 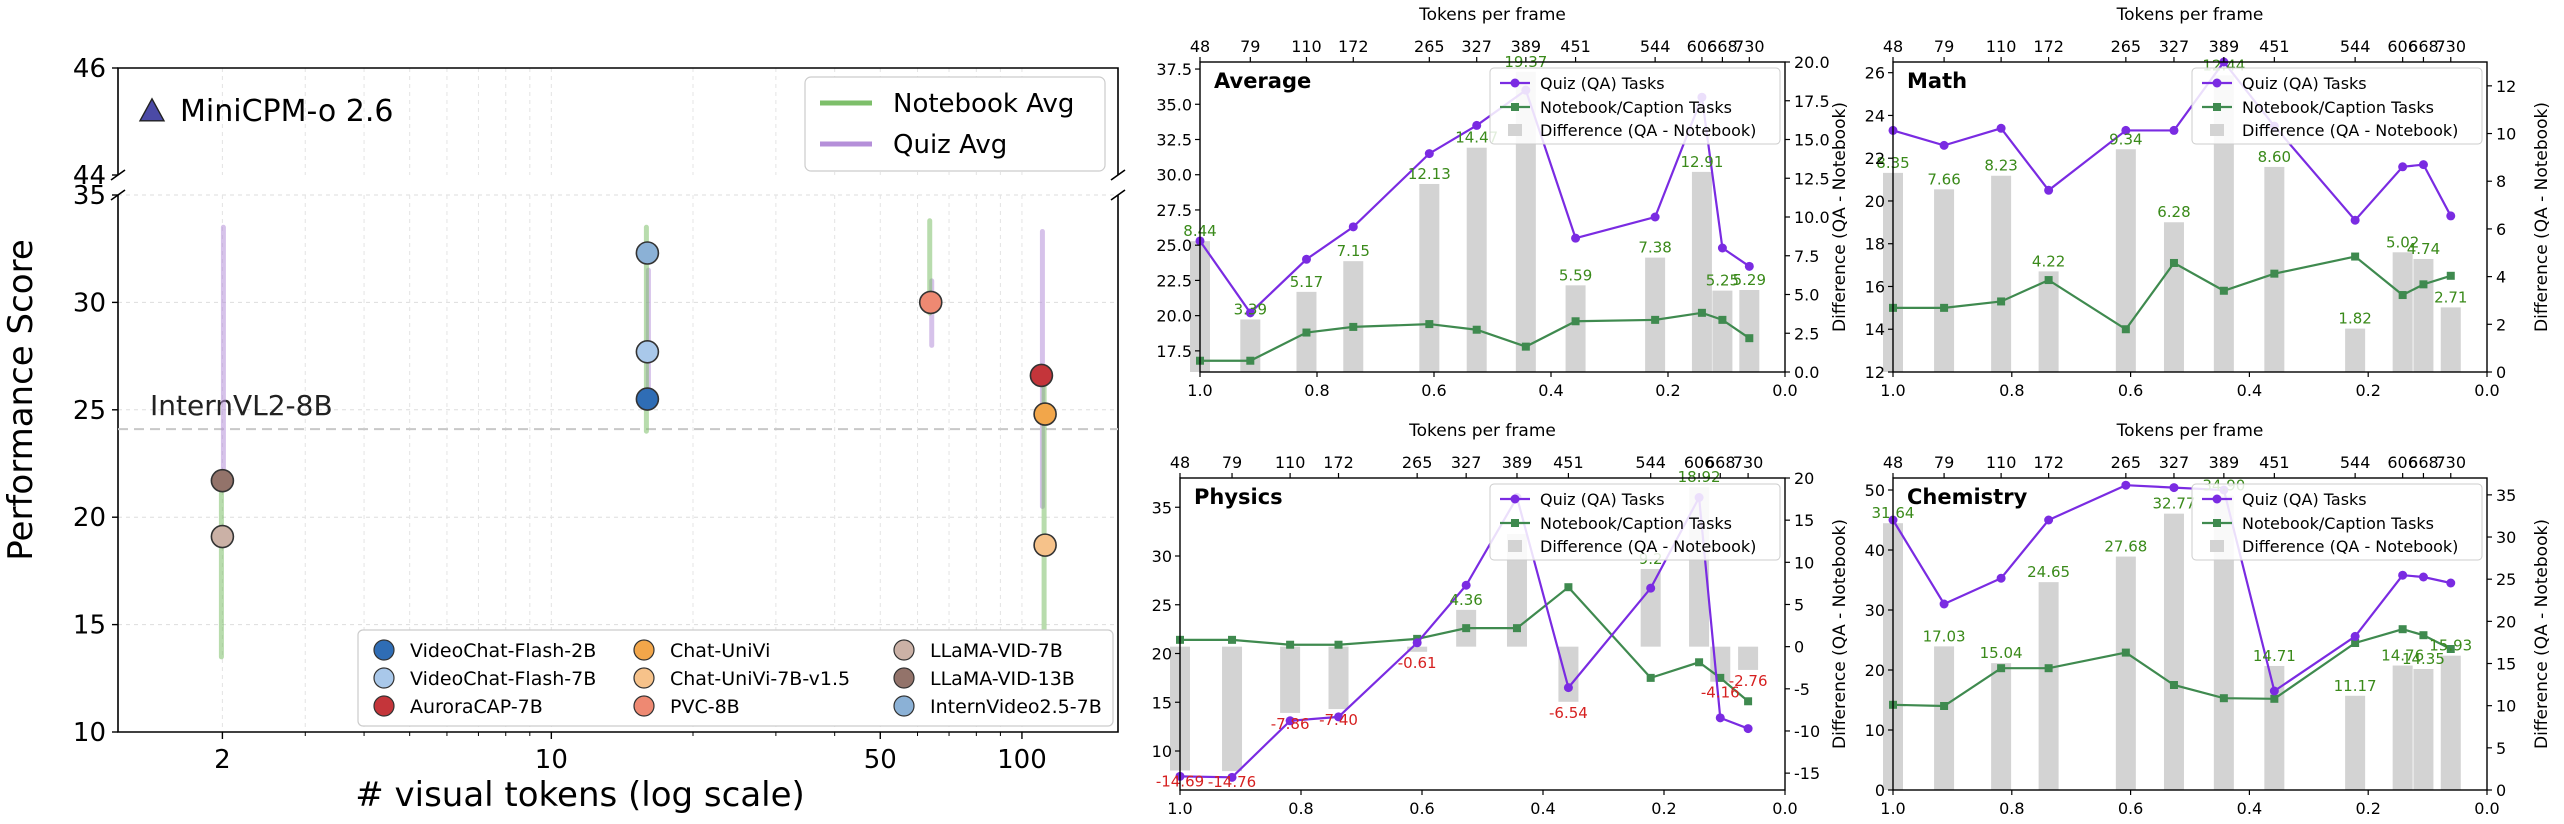 I want to click on x-tick-label: 100, so click(x=1022, y=760).